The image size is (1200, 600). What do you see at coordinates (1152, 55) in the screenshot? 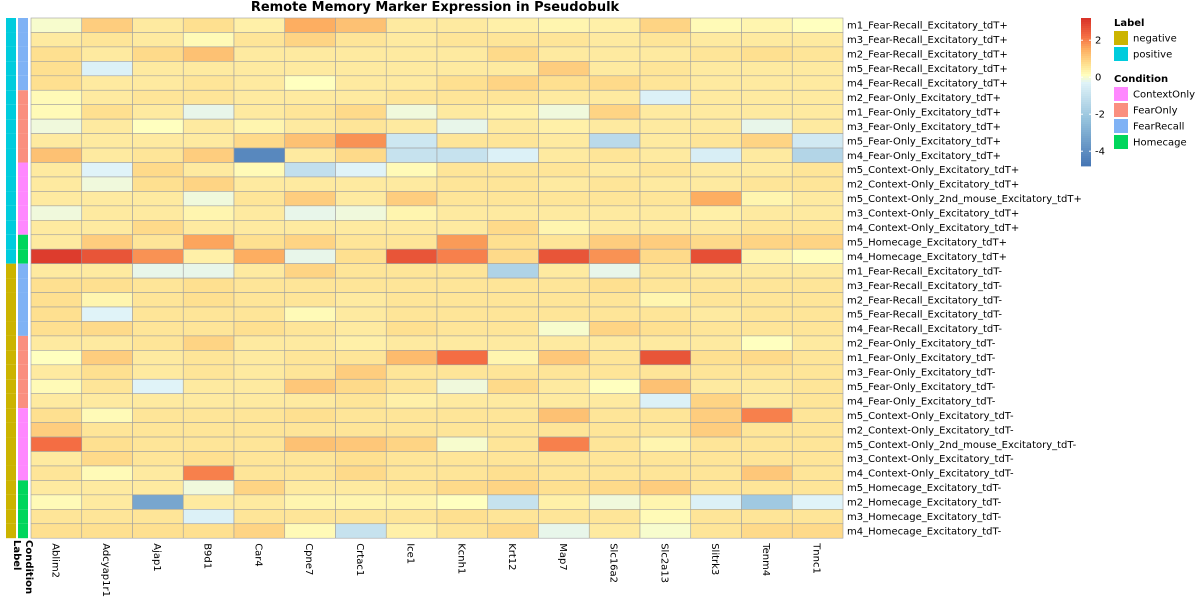
I see `legend-label-item: positive` at bounding box center [1152, 55].